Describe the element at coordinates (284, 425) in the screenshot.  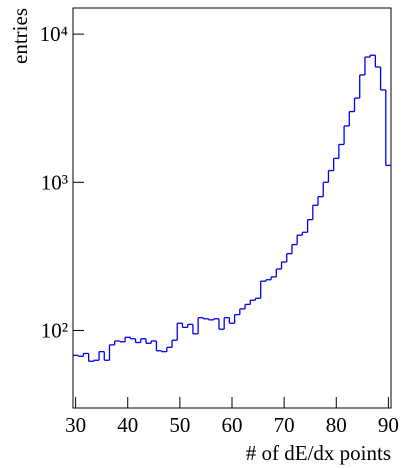
I see `x-tick-label: 70` at that location.